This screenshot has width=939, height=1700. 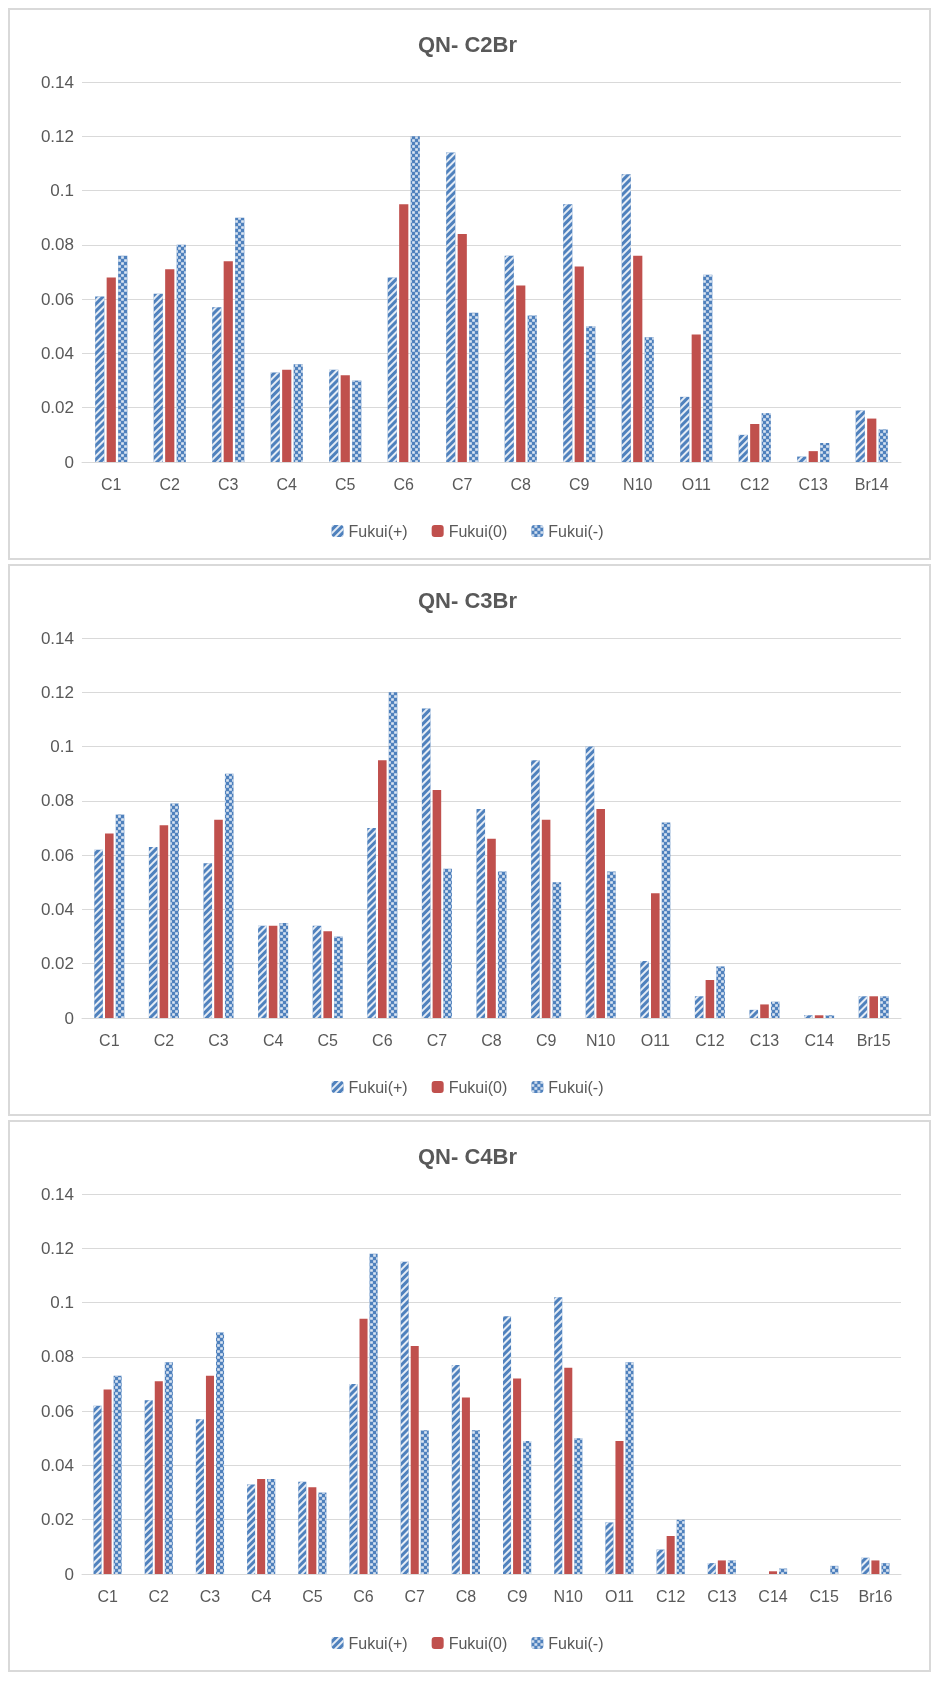 What do you see at coordinates (871, 484) in the screenshot?
I see `x-tick-label: Br14` at bounding box center [871, 484].